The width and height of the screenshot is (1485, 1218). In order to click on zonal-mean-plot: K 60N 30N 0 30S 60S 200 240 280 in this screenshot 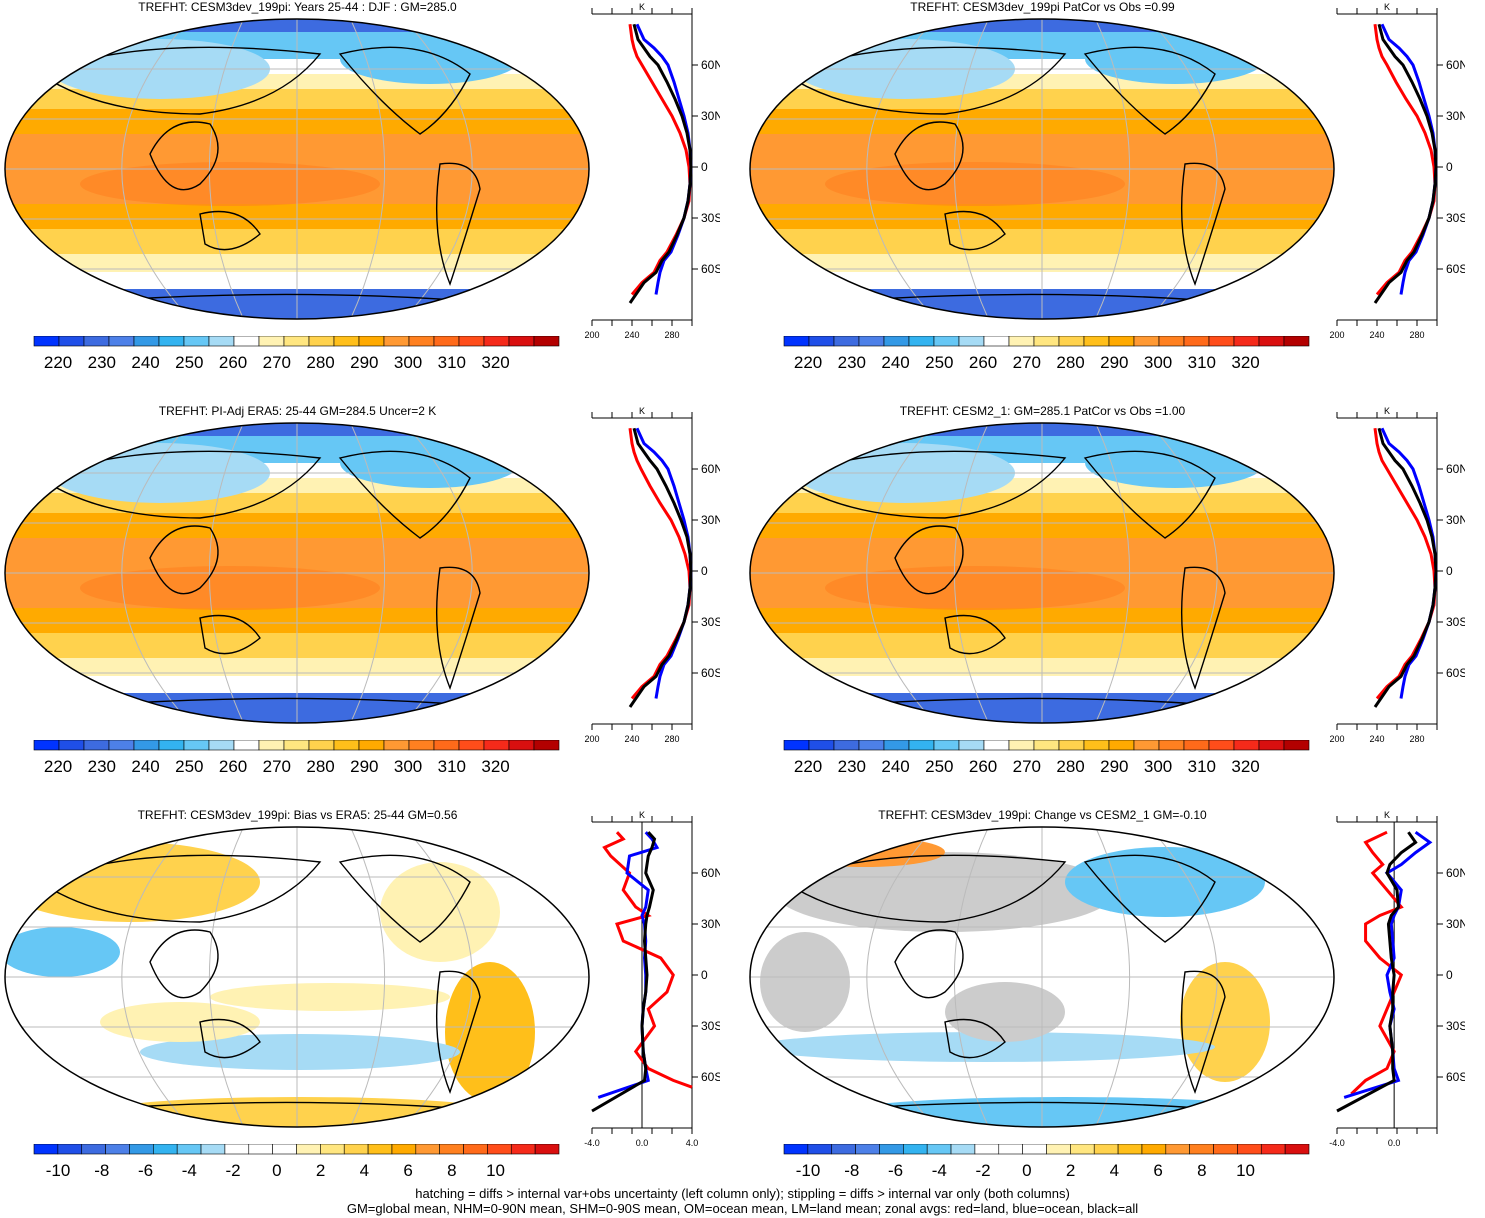, I will do `click(1397, 171)`.